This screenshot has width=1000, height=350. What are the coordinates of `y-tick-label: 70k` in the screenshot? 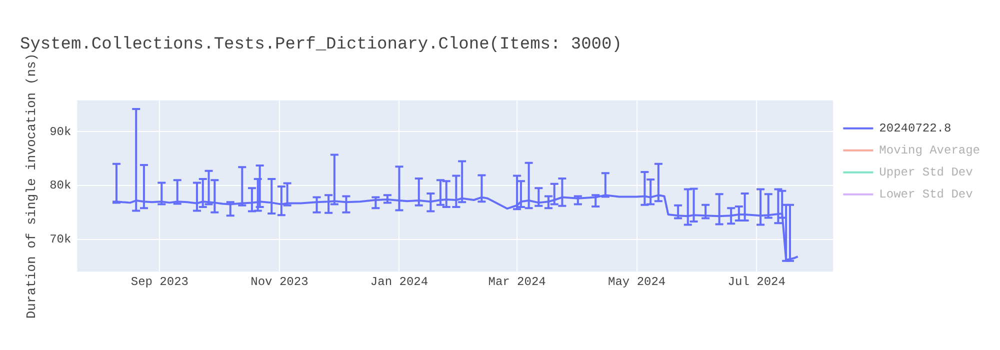 It's located at (61, 239).